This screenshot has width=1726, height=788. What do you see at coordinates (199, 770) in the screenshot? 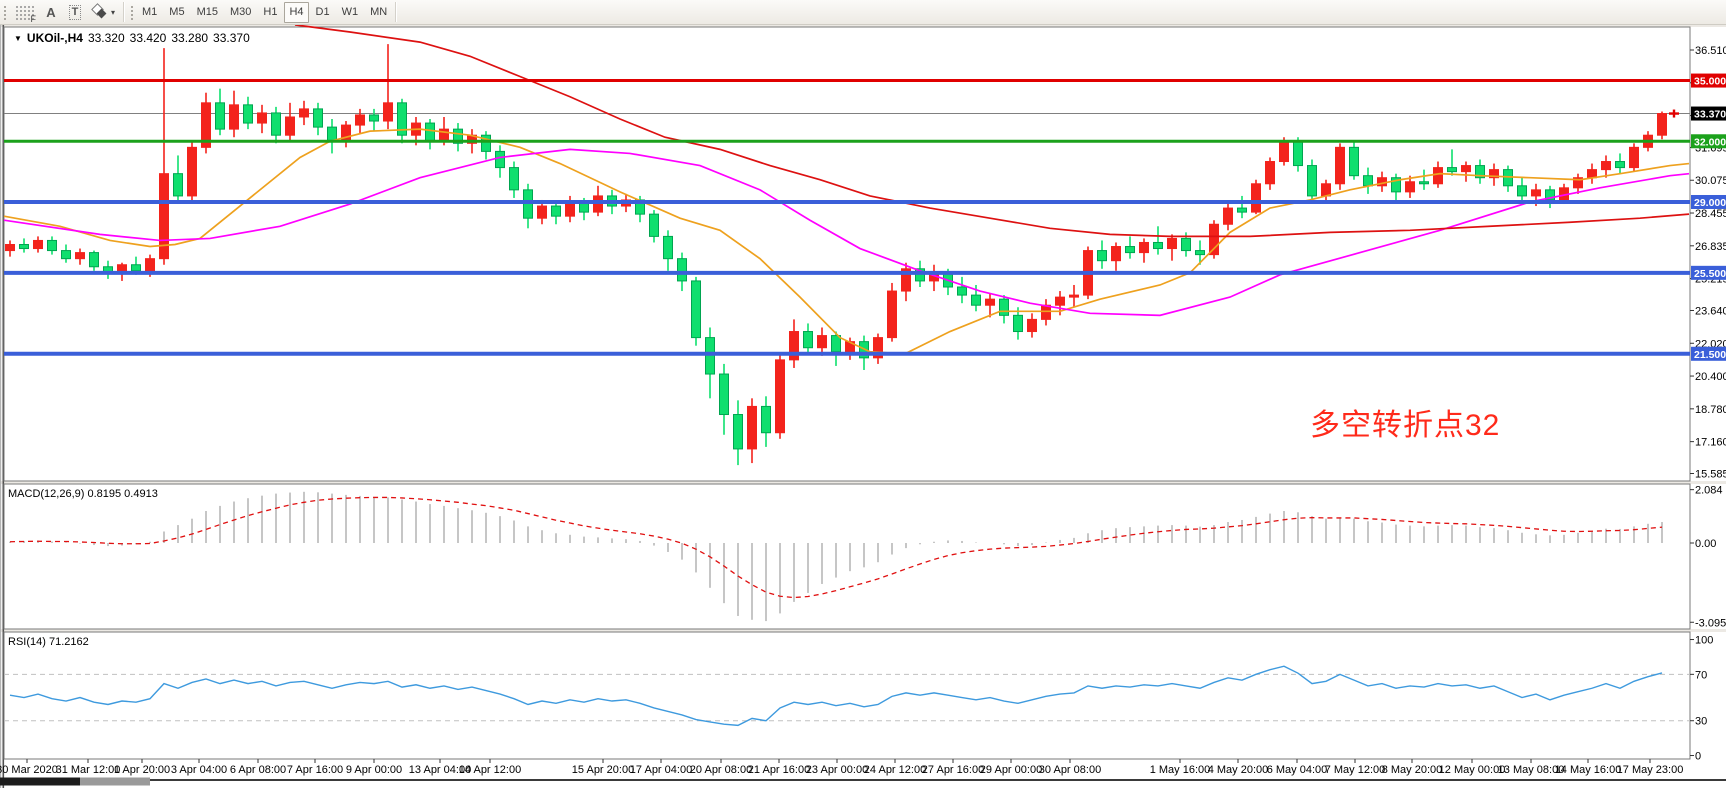
I see `time-axis-label: 3 Apr 04:00` at bounding box center [199, 770].